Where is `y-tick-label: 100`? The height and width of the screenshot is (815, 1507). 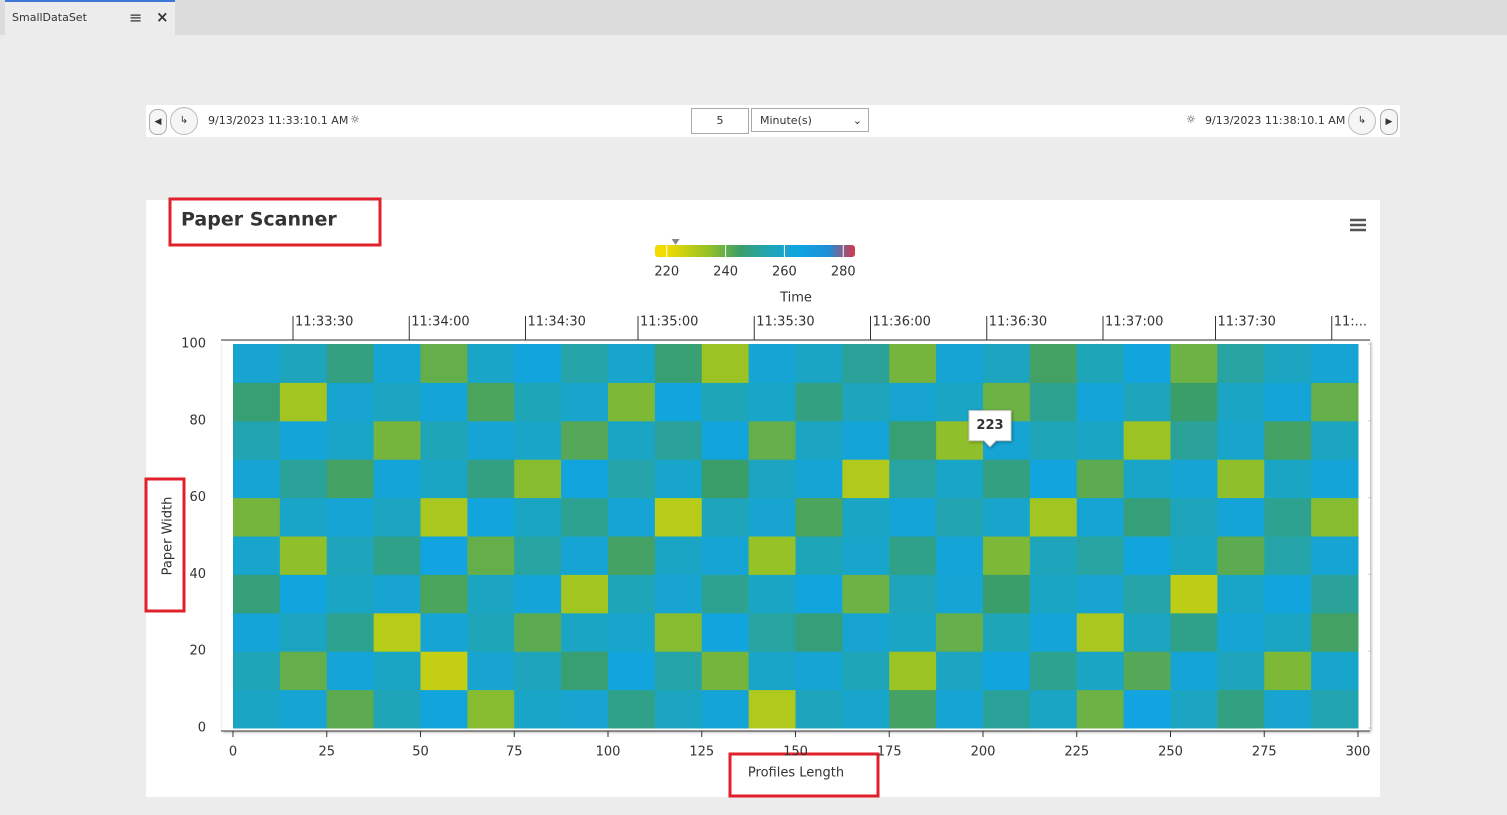 y-tick-label: 100 is located at coordinates (193, 344).